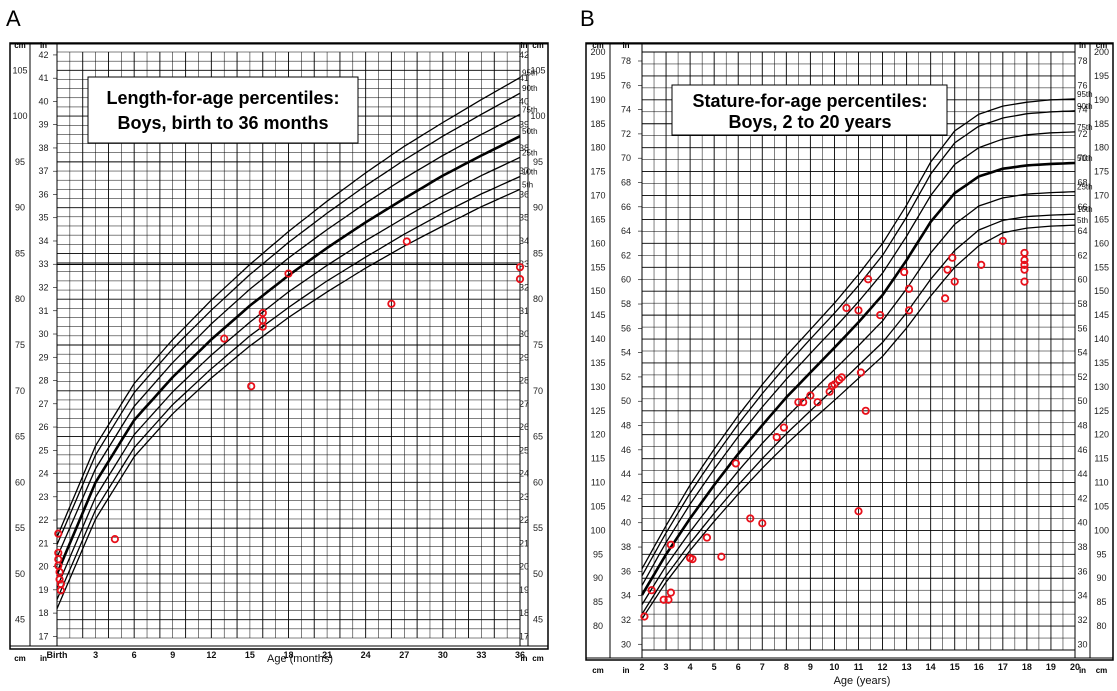 The height and width of the screenshot is (691, 1117). What do you see at coordinates (1082, 134) in the screenshot?
I see `in-tick-label-right: 72` at bounding box center [1082, 134].